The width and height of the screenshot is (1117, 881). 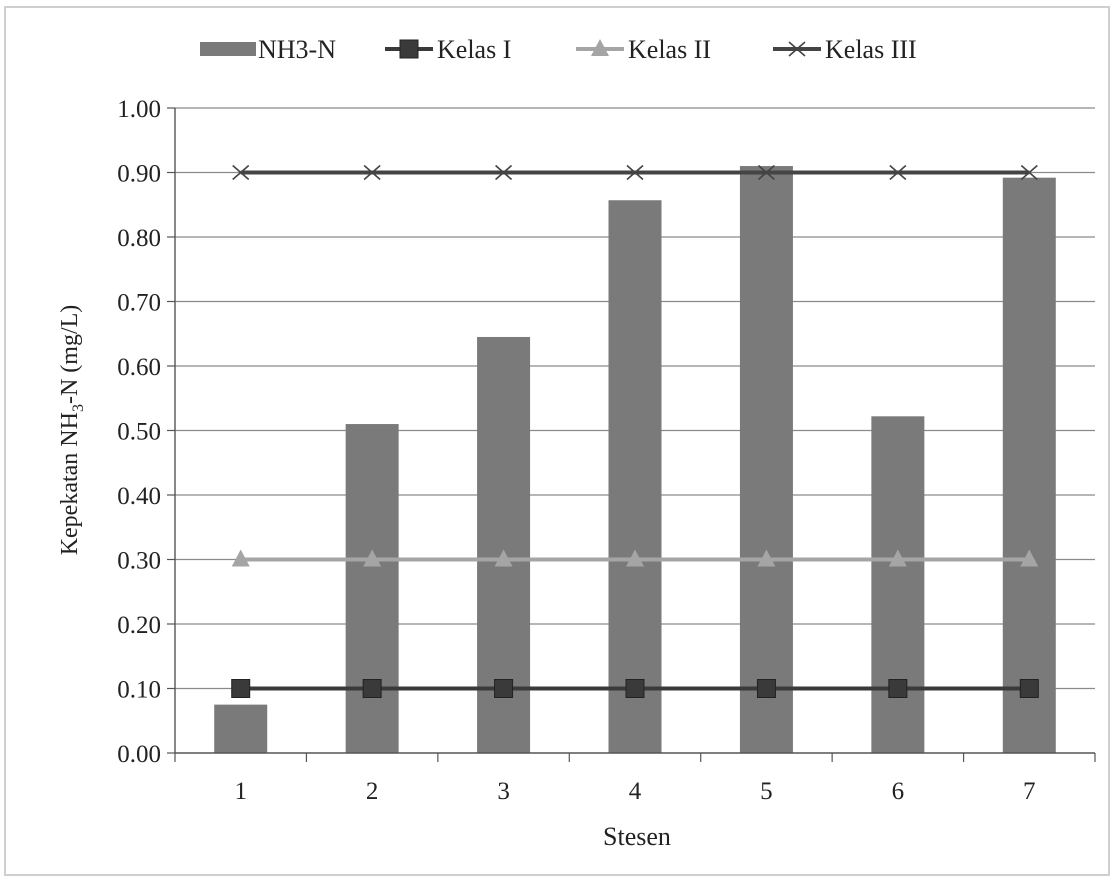 What do you see at coordinates (669, 49) in the screenshot?
I see `legend-label: Kelas II` at bounding box center [669, 49].